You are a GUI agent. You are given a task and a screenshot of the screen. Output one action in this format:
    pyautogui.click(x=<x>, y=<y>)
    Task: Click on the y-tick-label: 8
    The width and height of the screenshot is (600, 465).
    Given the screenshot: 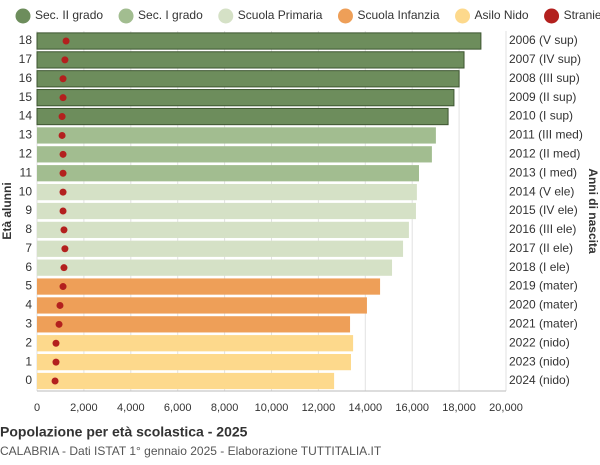 What is the action you would take?
    pyautogui.click(x=28, y=229)
    